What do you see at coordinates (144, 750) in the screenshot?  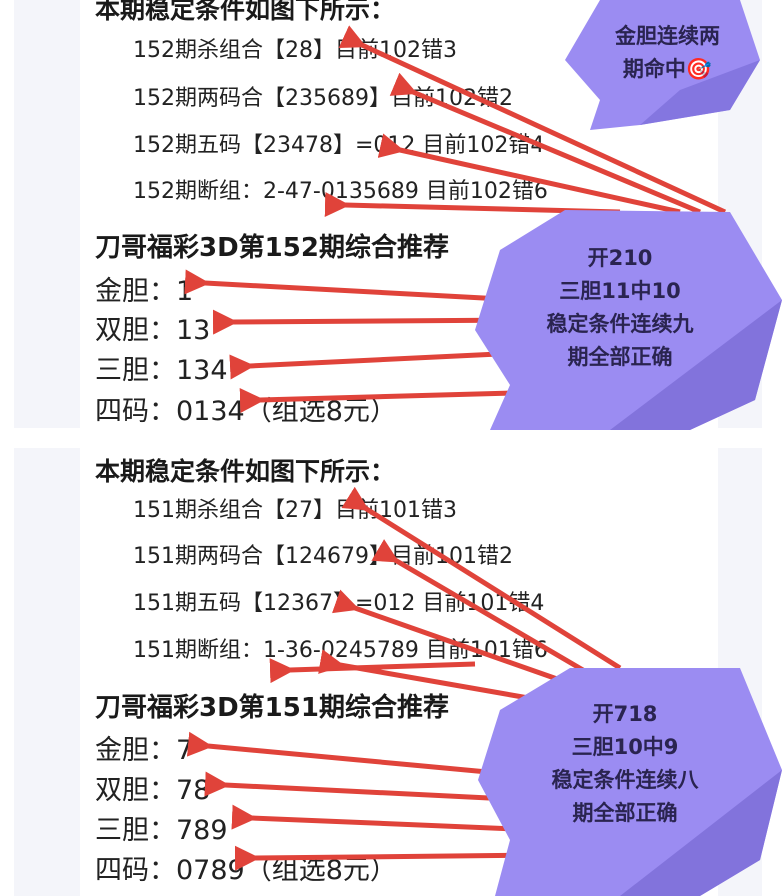 I see `recommend-line: 金胆：7` at bounding box center [144, 750].